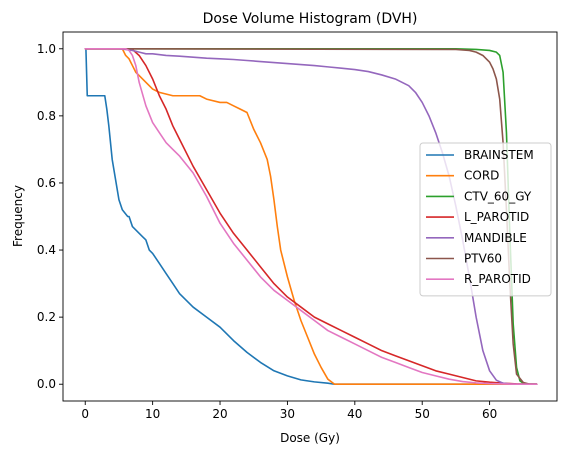  Describe the element at coordinates (422, 414) in the screenshot. I see `x-tick-label: 50` at that location.